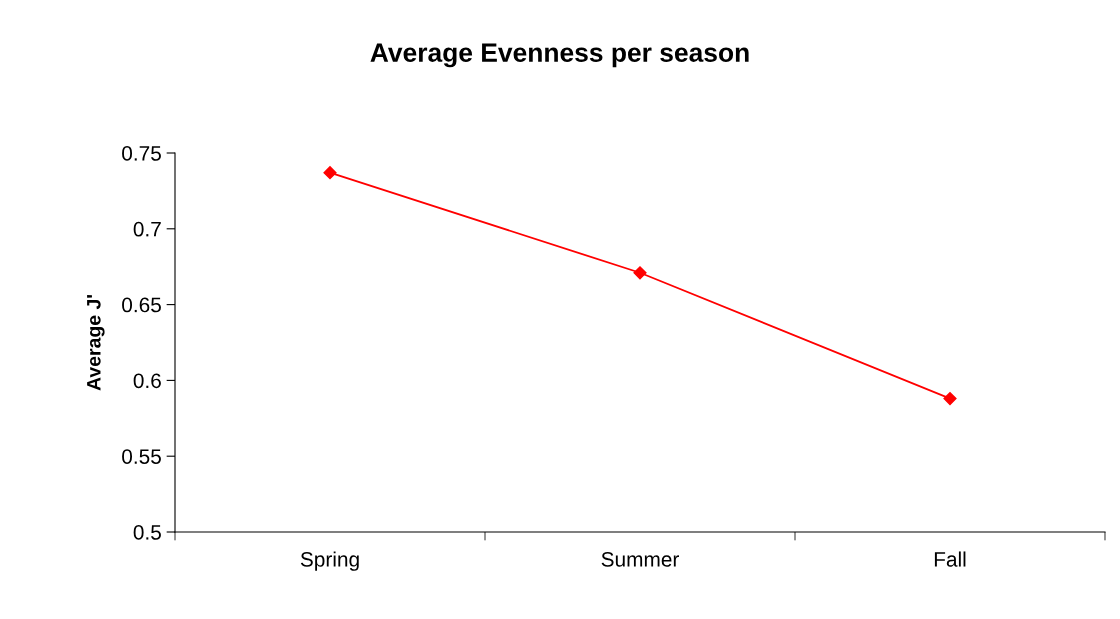  I want to click on y-tick-label: 0.75, so click(141, 153).